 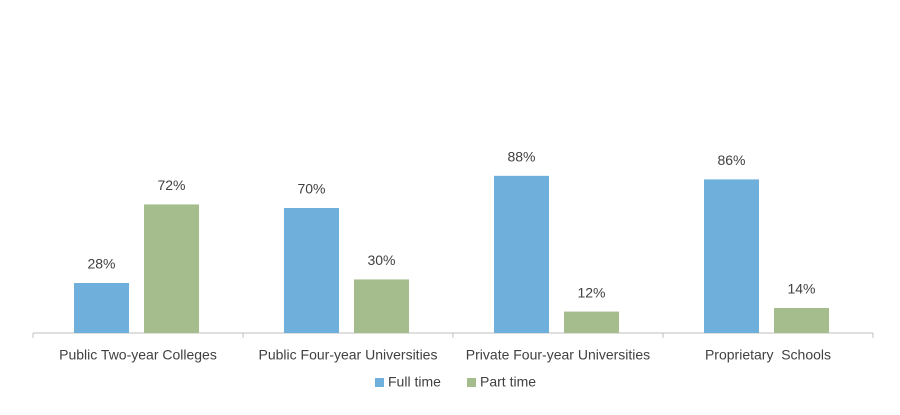 I want to click on data-label: 14%, so click(x=801, y=289).